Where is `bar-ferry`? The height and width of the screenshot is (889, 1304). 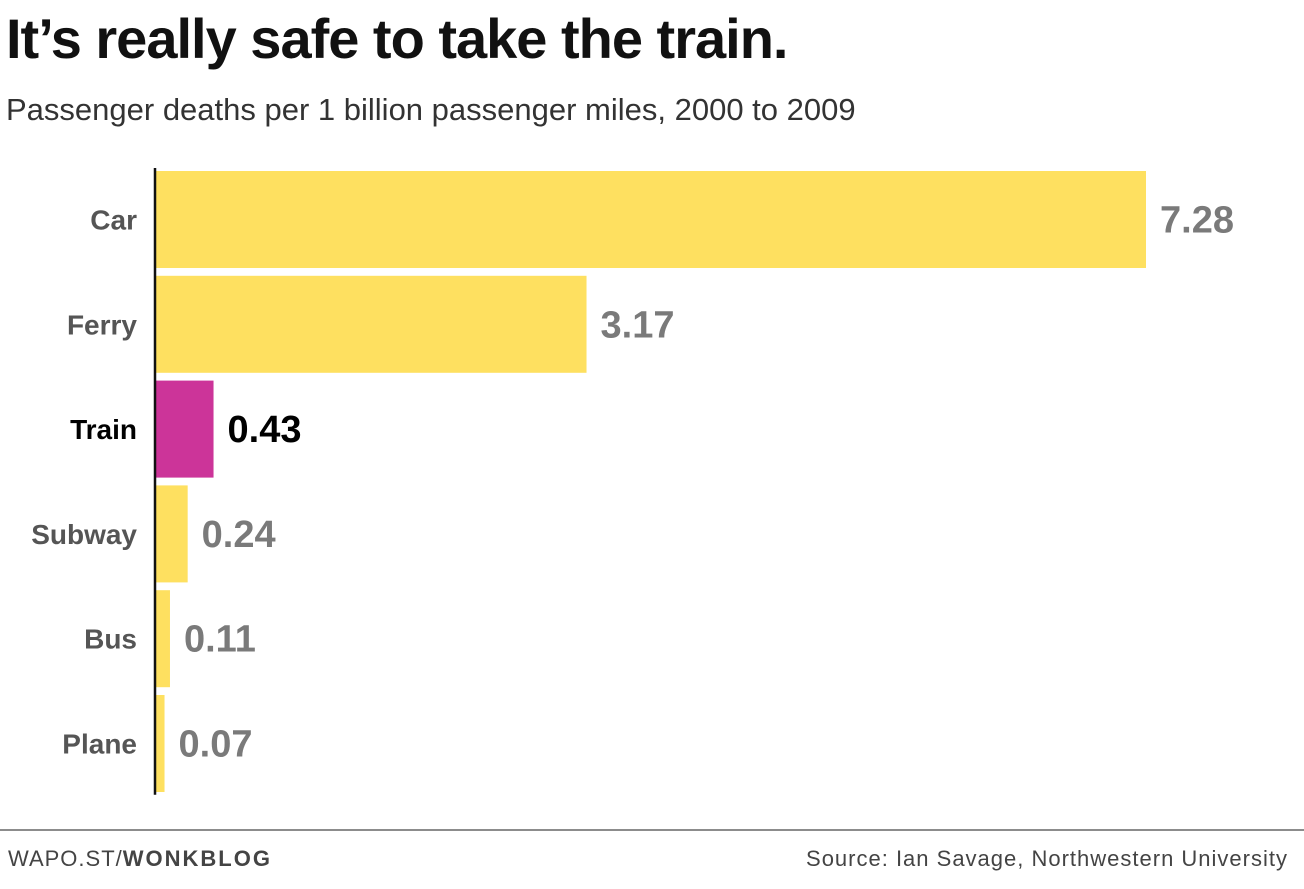
bar-ferry is located at coordinates (371, 324).